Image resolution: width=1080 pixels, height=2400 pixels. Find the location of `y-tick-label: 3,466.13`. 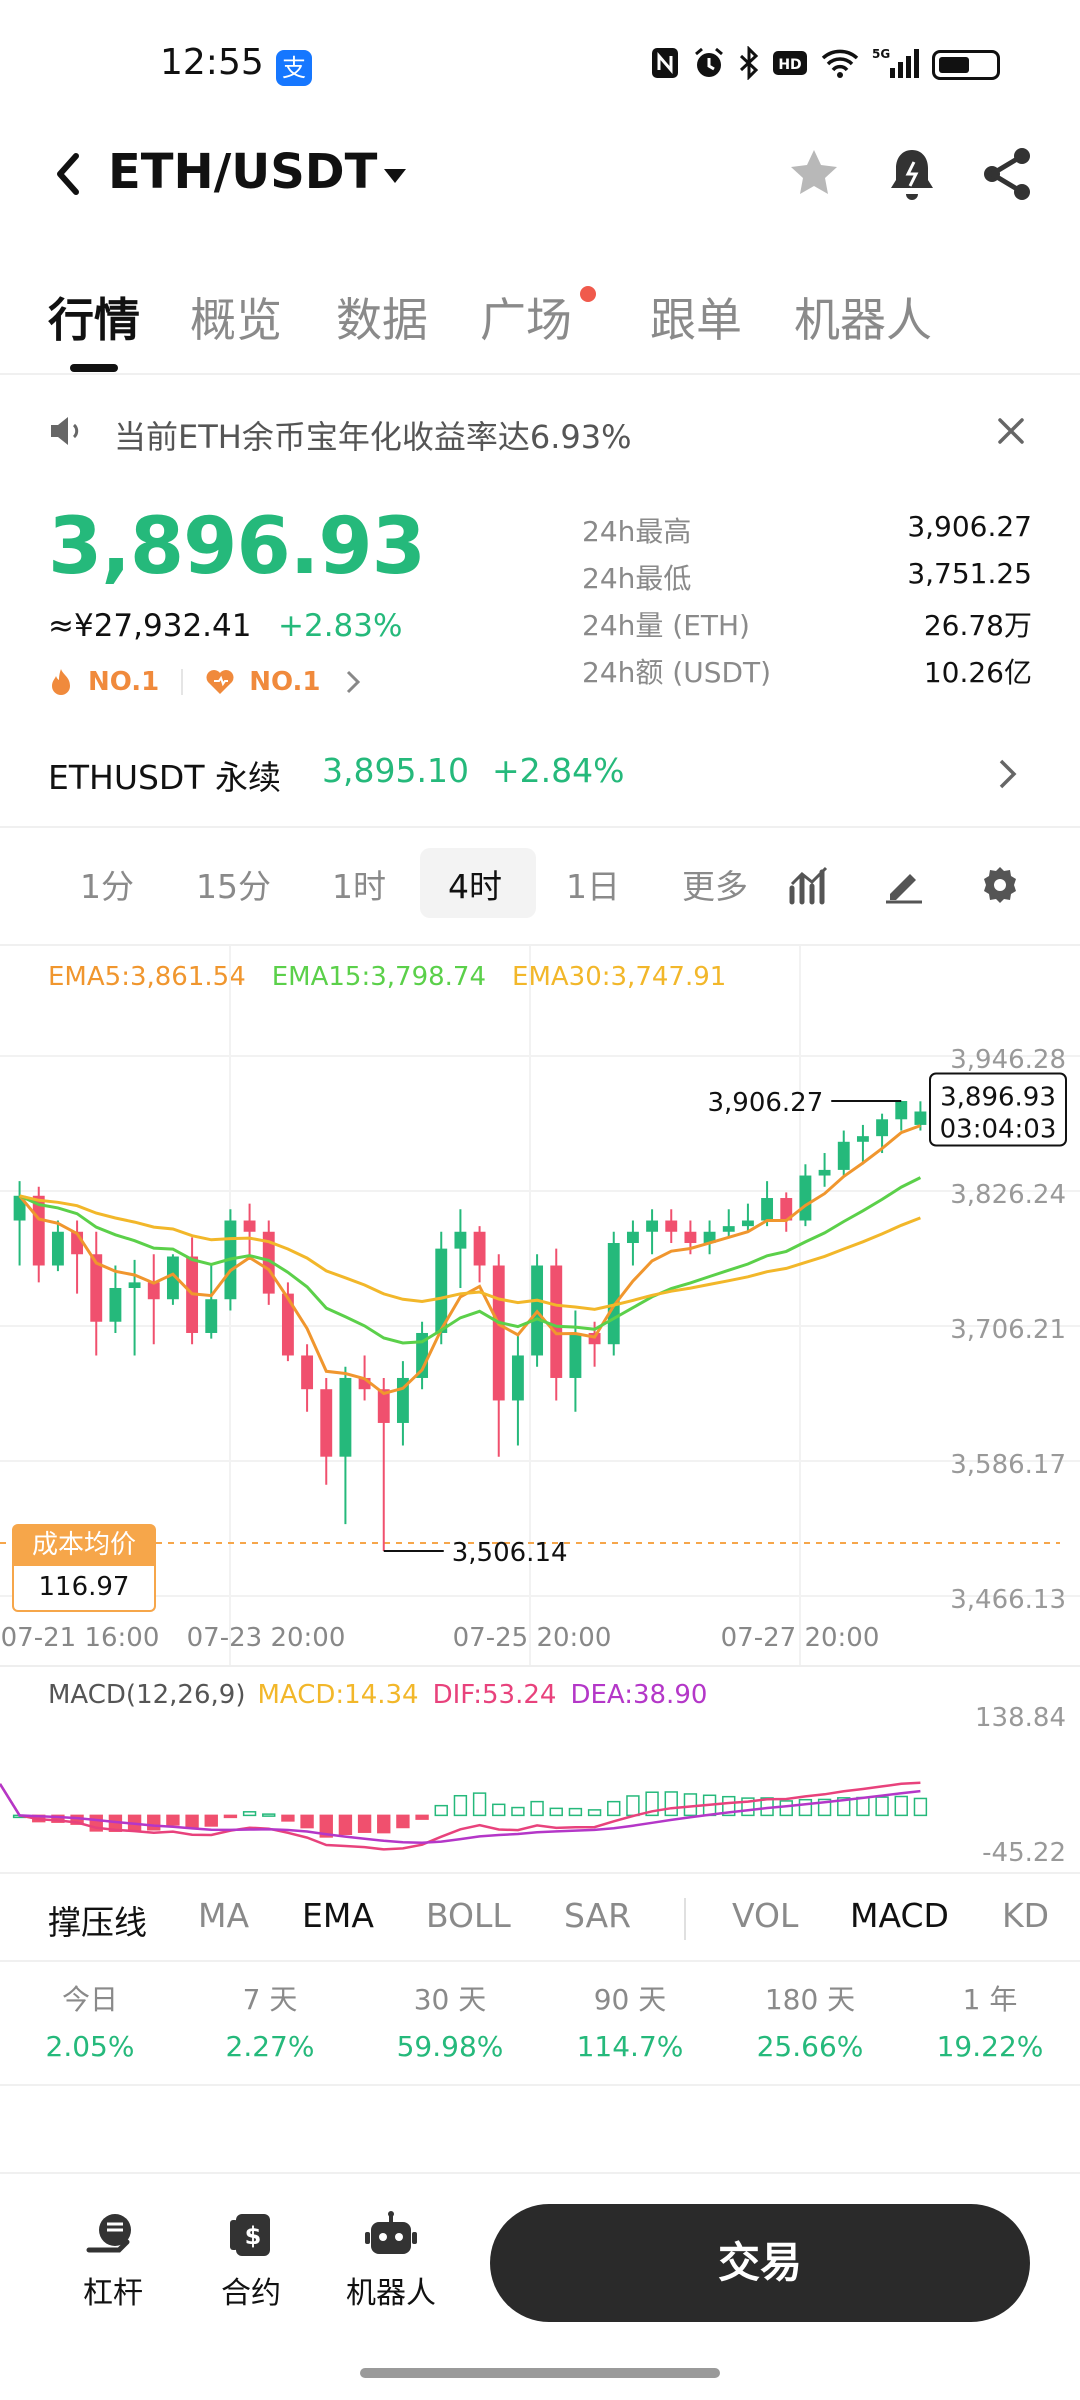

y-tick-label: 3,466.13 is located at coordinates (1008, 1600).